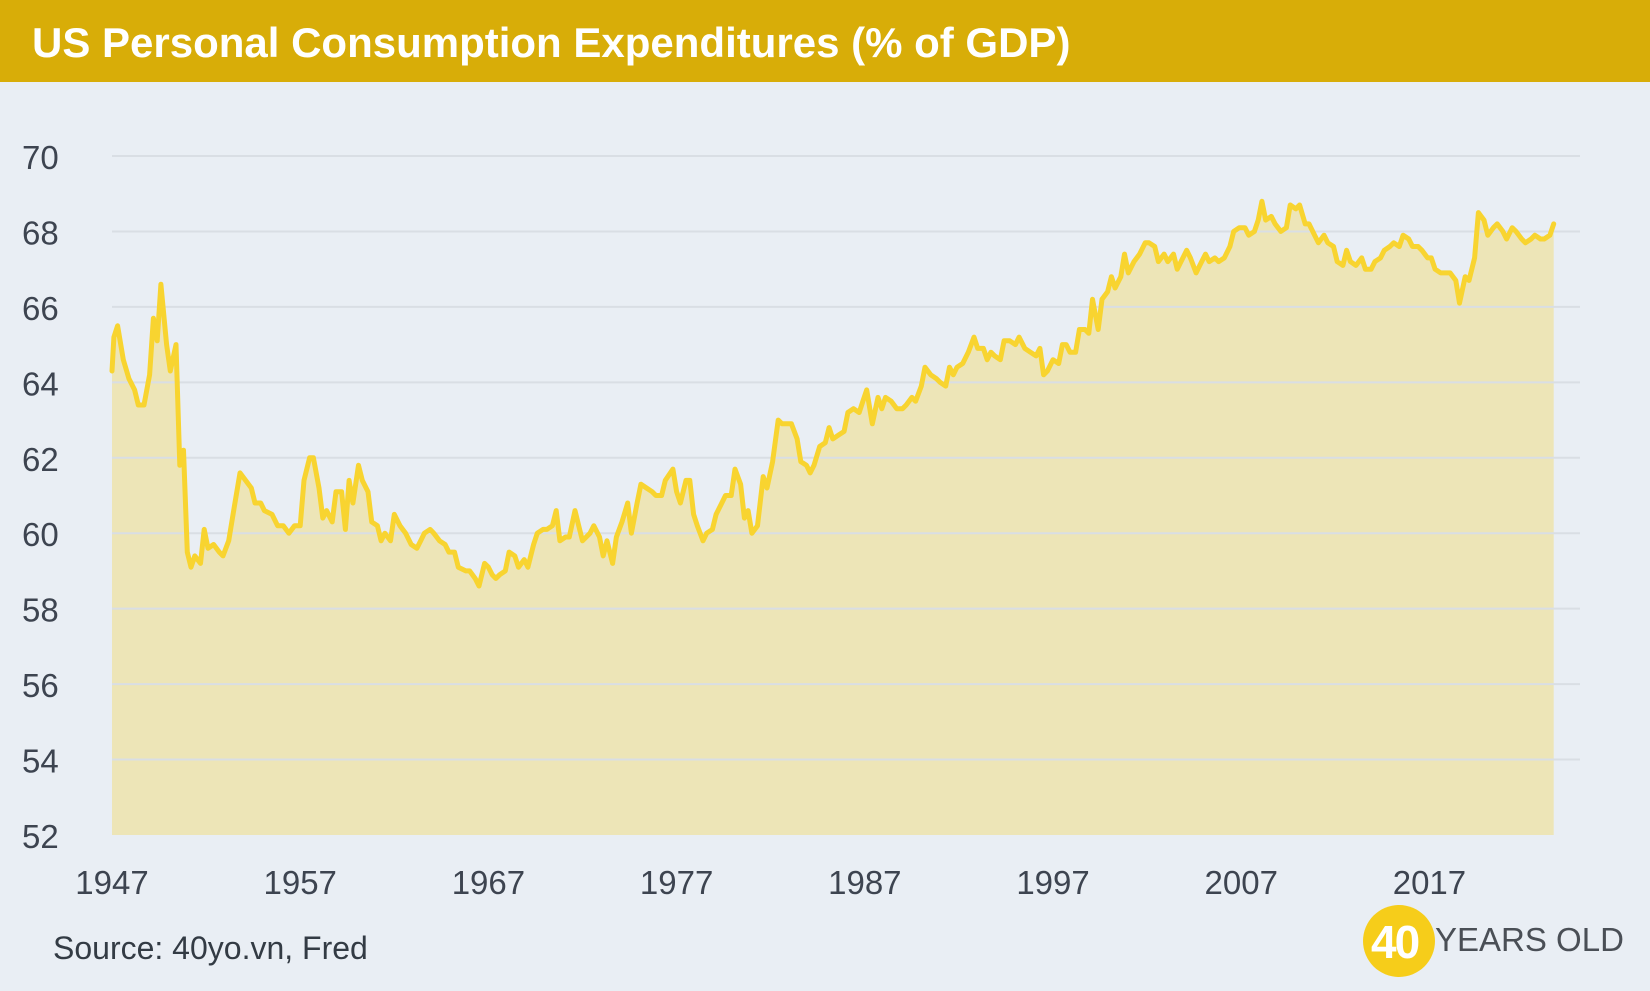 This screenshot has height=991, width=1650. I want to click on x-tick-label: 1957, so click(299, 882).